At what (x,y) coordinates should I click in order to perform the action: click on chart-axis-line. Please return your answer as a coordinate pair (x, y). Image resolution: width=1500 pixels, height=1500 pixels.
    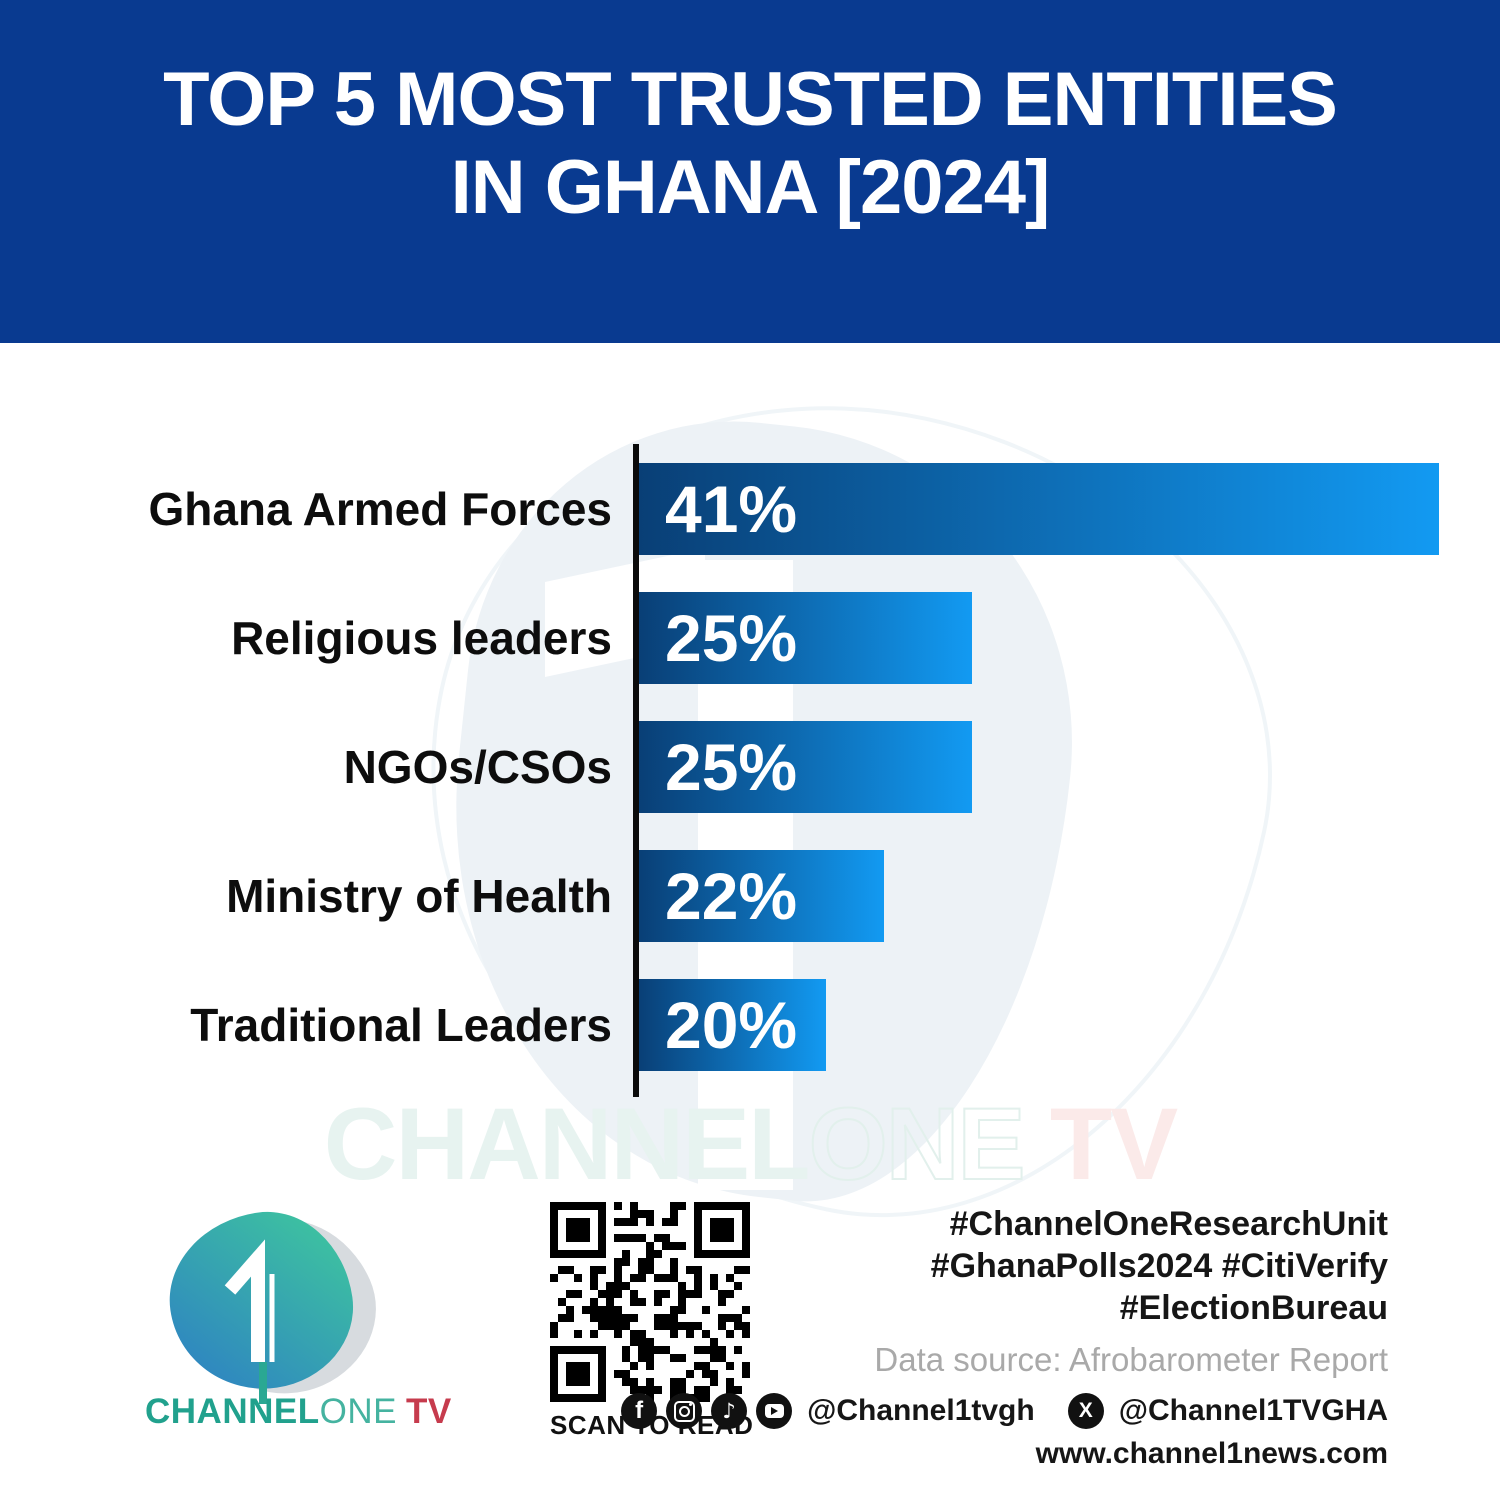
    Looking at the image, I should click on (636, 770).